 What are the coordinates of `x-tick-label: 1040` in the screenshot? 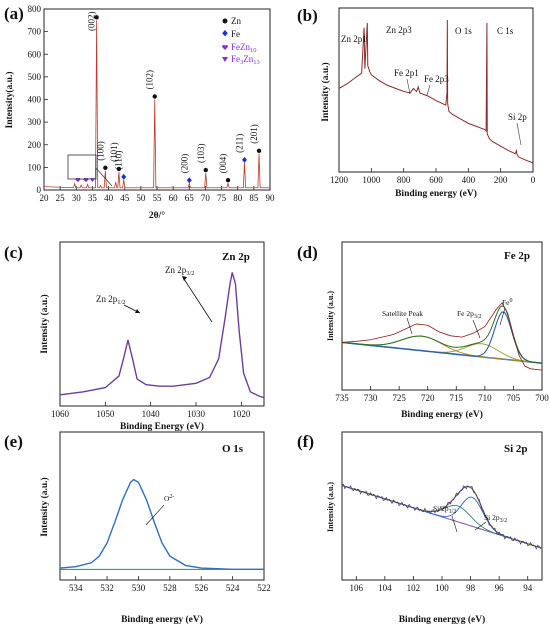 It's located at (151, 414).